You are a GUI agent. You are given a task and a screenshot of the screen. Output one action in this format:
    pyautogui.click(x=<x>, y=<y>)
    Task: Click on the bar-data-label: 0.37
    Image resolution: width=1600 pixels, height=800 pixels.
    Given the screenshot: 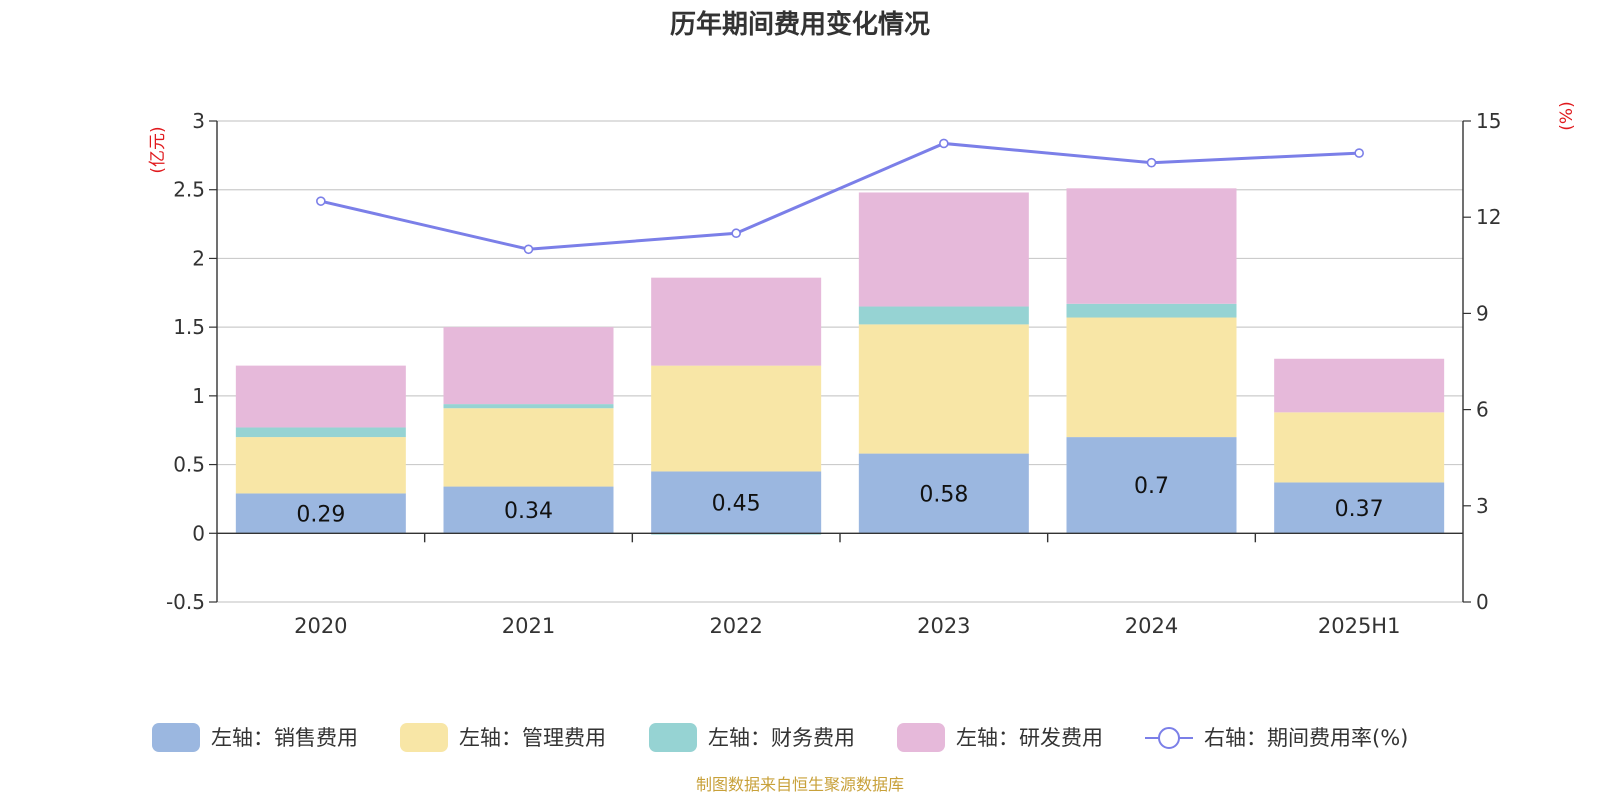 What is the action you would take?
    pyautogui.click(x=1359, y=509)
    